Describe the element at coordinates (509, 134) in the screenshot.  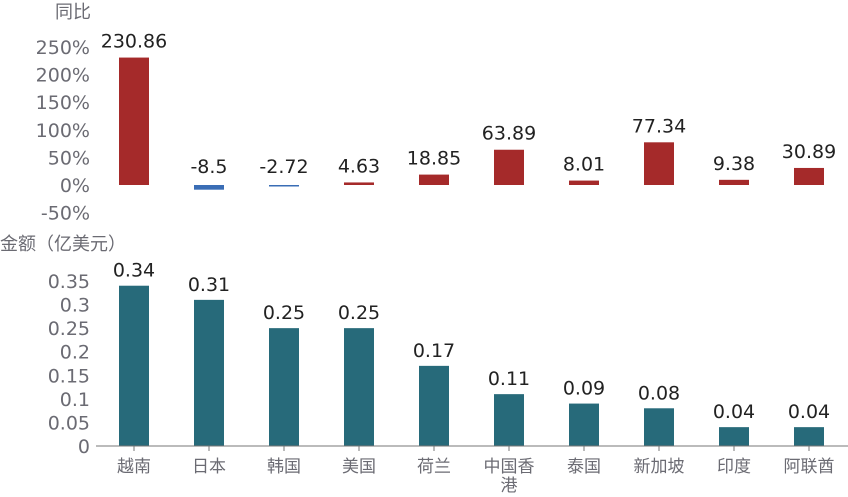
I see `top-data-label: 63.89` at that location.